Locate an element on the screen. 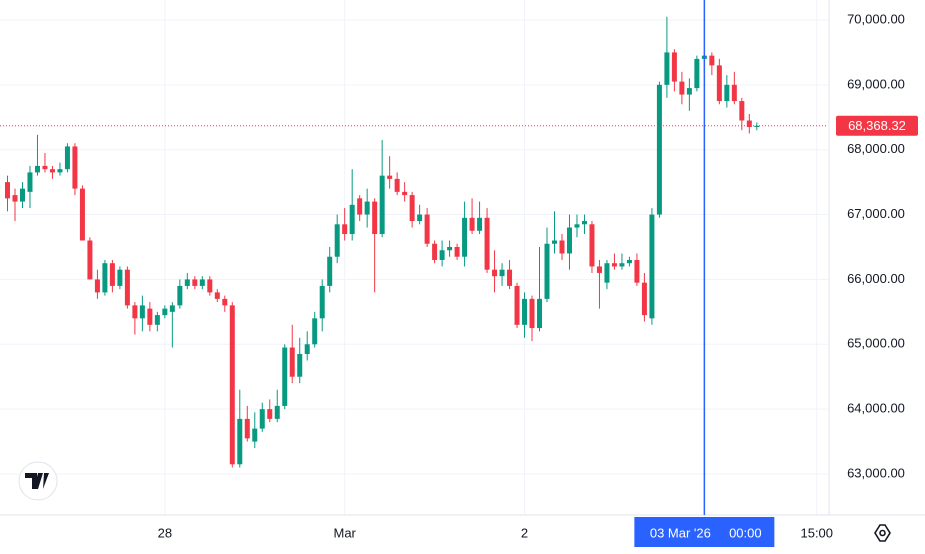 Image resolution: width=925 pixels, height=554 pixels. y-tick-label: 66,000.00 is located at coordinates (876, 278).